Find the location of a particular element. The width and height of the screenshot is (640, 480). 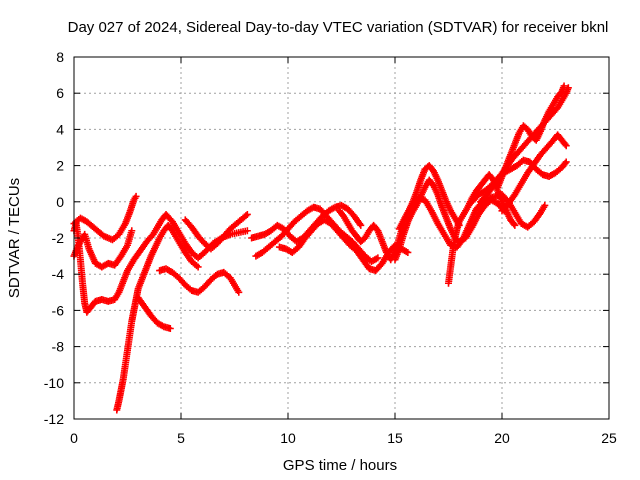

y-tick-label: -4 is located at coordinates (58, 274).